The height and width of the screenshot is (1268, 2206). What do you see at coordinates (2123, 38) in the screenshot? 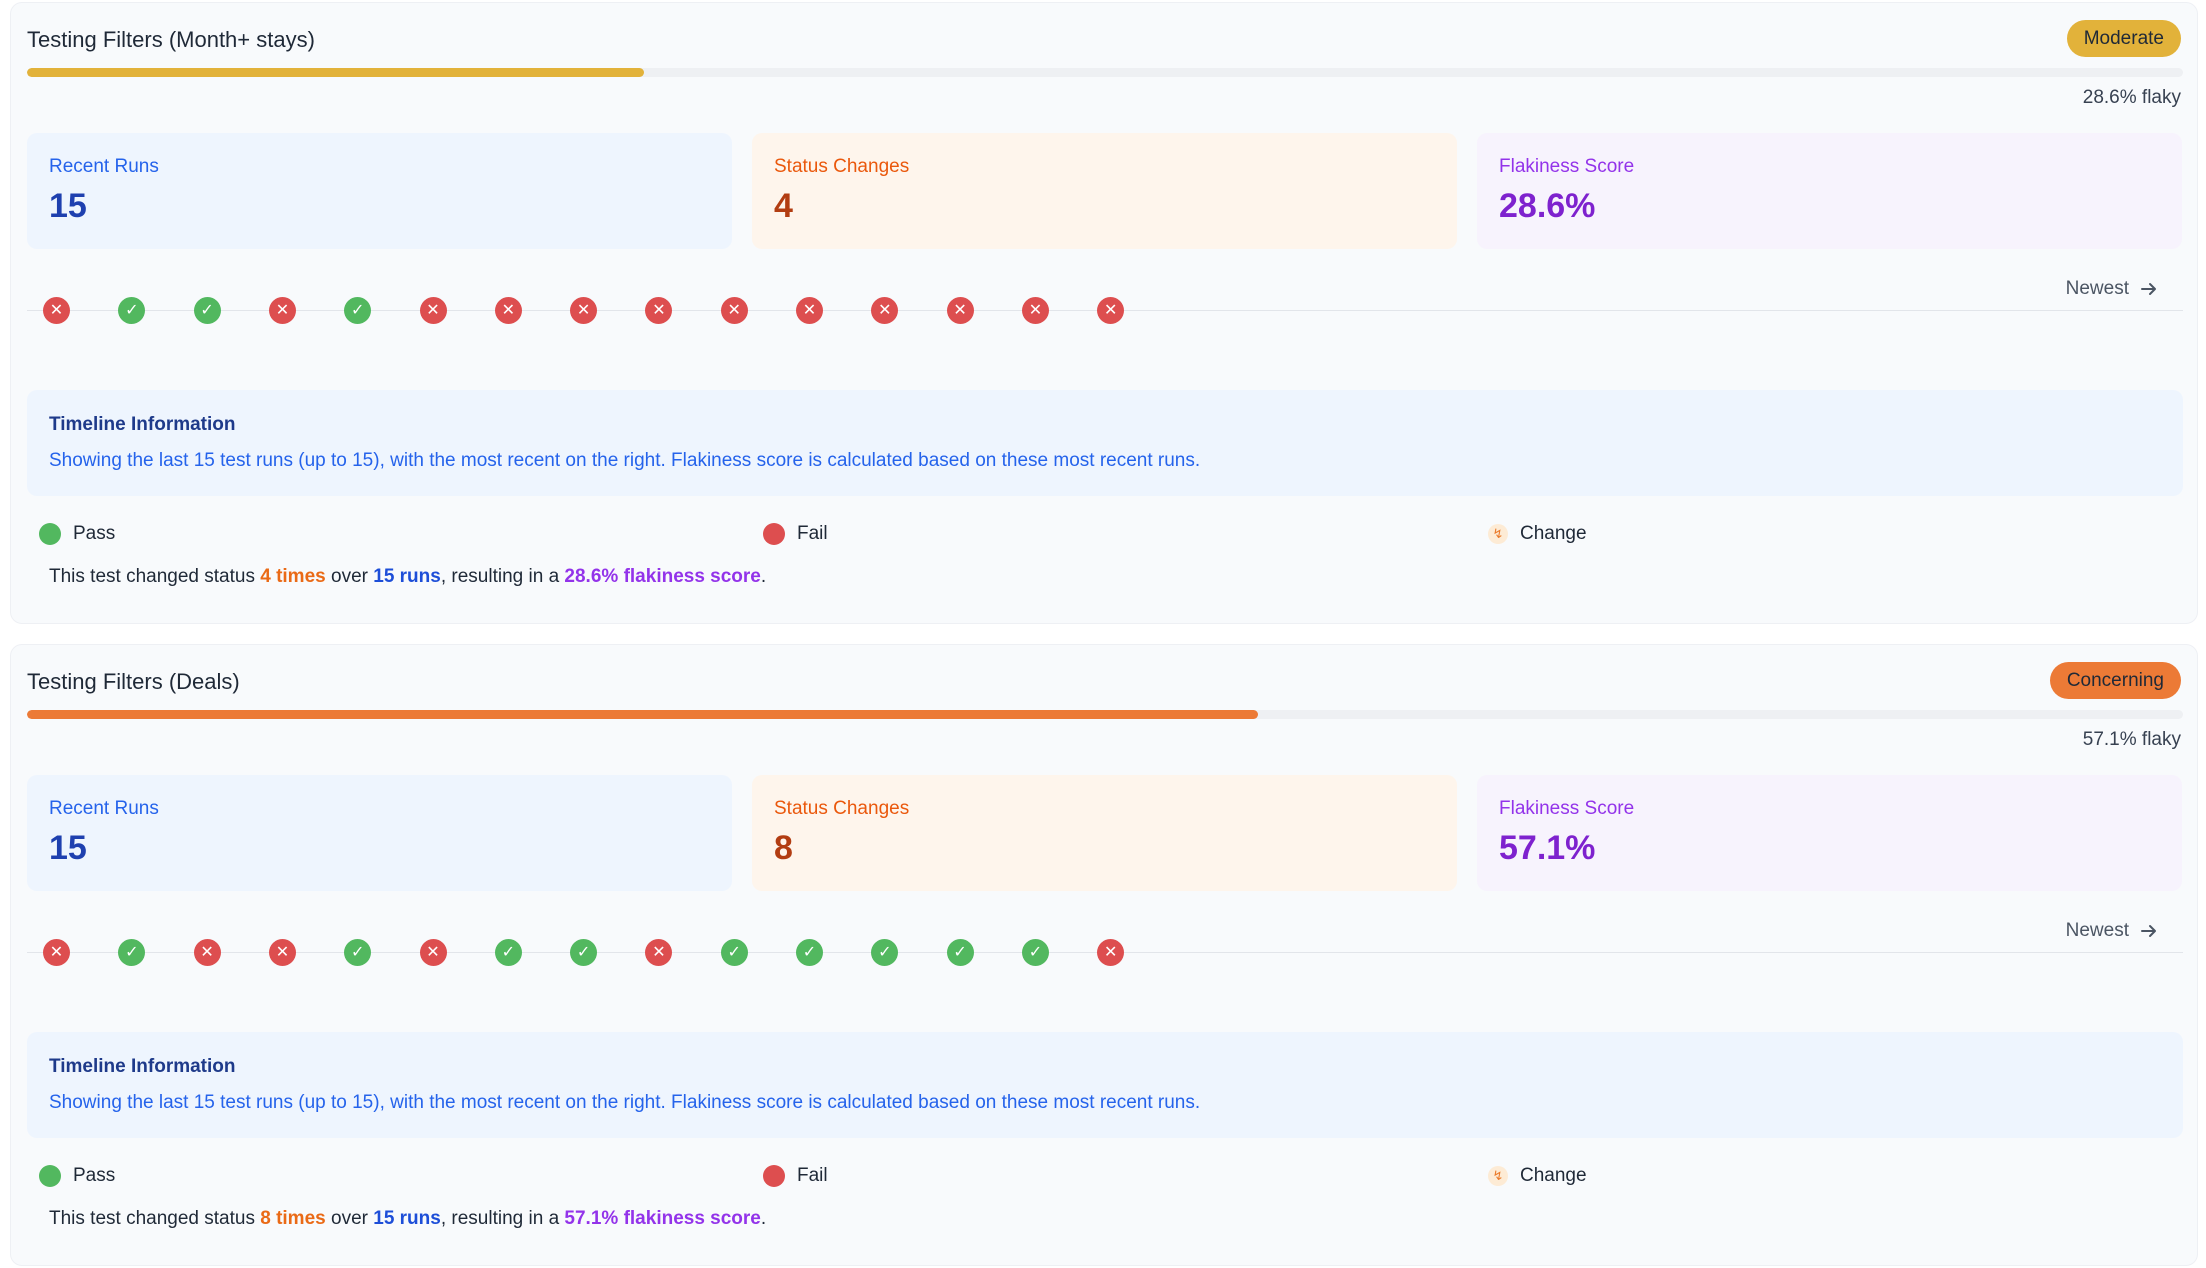
I see `severity-badge: Moderate` at bounding box center [2123, 38].